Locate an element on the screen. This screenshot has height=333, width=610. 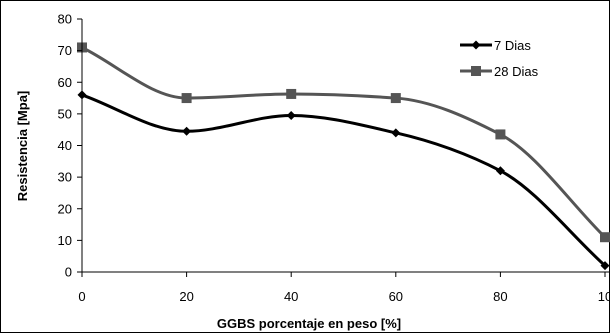
y-tick-label: 60 is located at coordinates (65, 82).